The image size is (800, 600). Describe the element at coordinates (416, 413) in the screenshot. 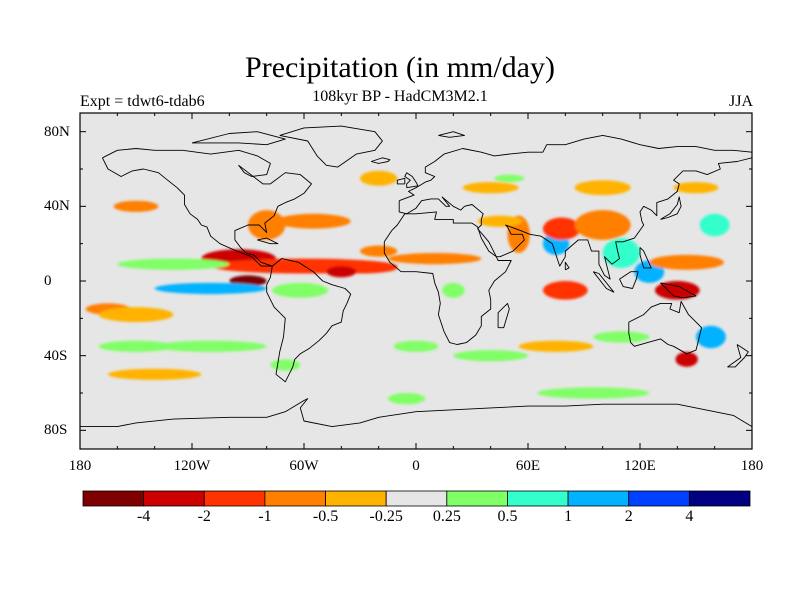

I see `antarctica-coast` at that location.